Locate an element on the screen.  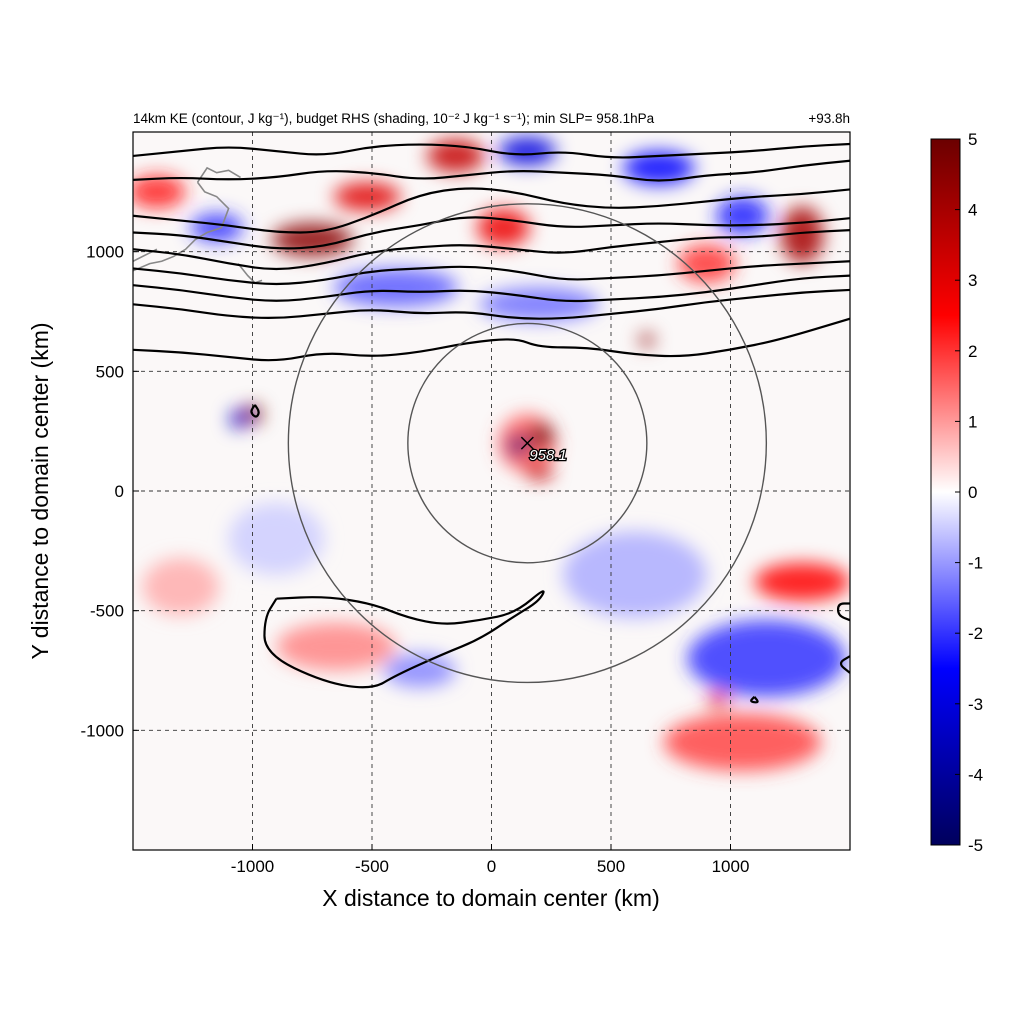
colorbar-tick-label: 0 is located at coordinates (972, 492).